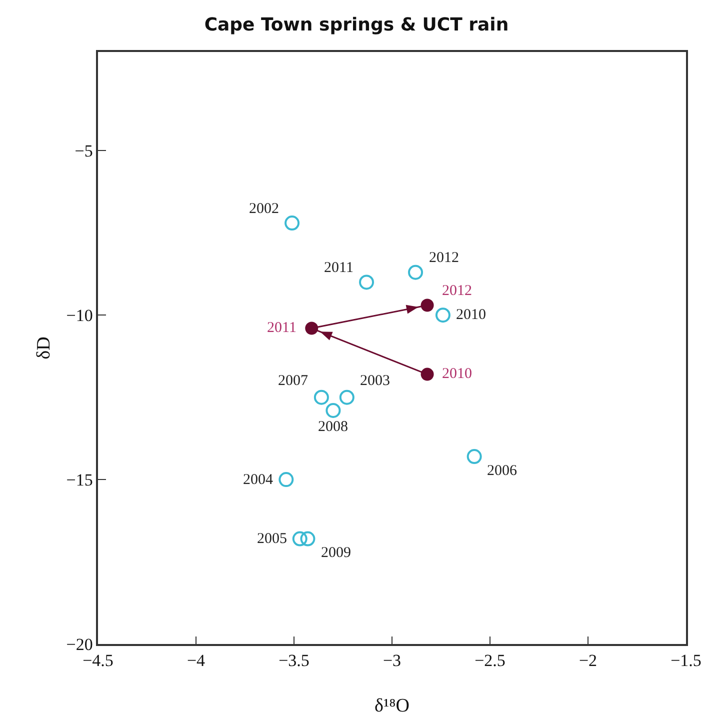 This screenshot has height=720, width=713. Describe the element at coordinates (79, 480) in the screenshot. I see `y-tick-label: −15` at that location.